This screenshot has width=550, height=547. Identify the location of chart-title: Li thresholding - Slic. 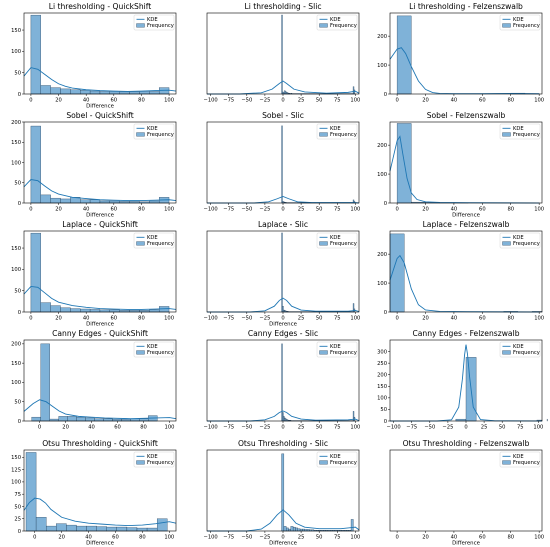
(282, 6).